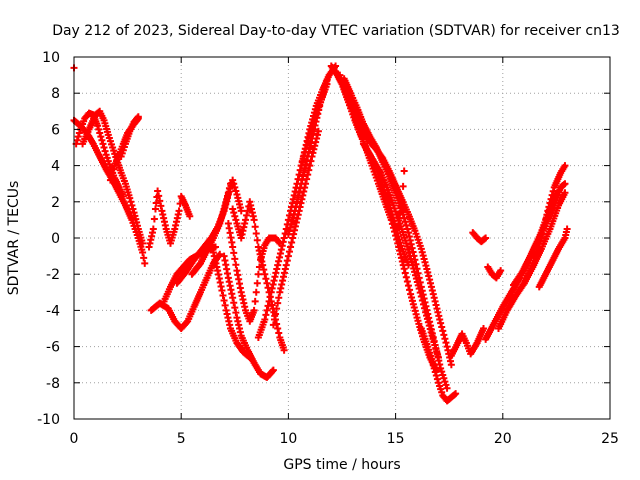 Image resolution: width=640 pixels, height=480 pixels. Describe the element at coordinates (55, 239) in the screenshot. I see `y-tick-label: 0` at that location.